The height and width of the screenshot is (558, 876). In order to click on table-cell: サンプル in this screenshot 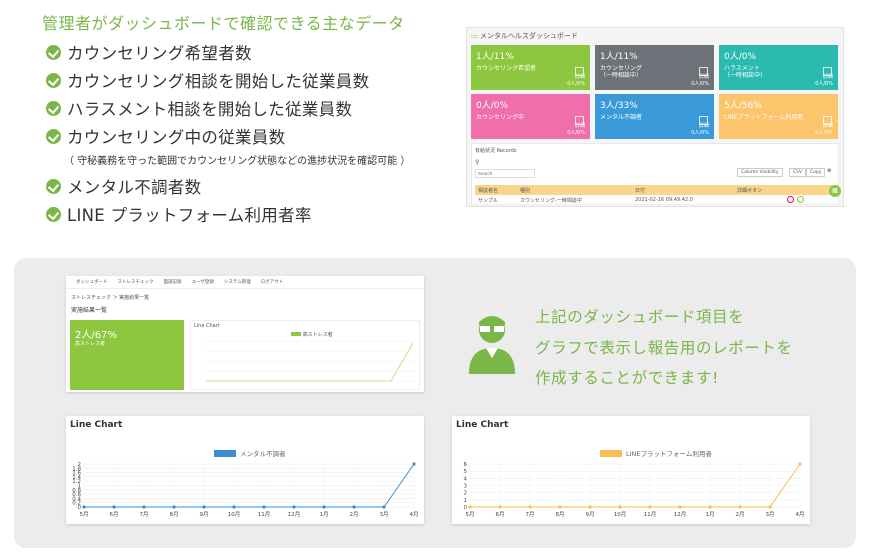, I will do `click(488, 201)`.